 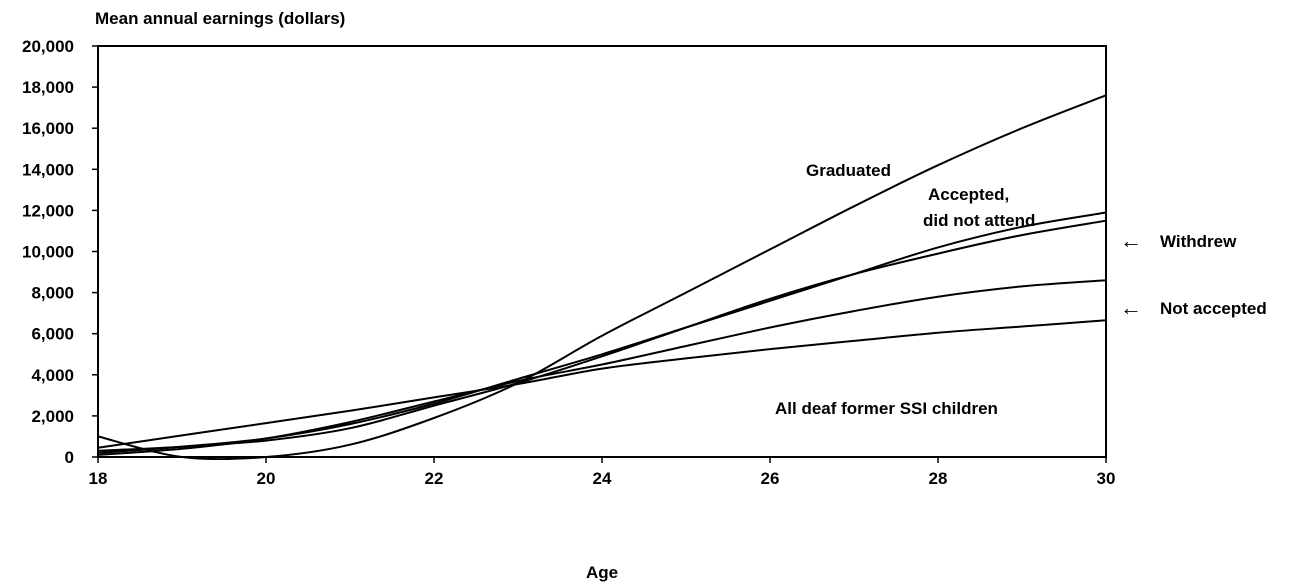 What do you see at coordinates (220, 18) in the screenshot?
I see `y-axis-title: Mean annual earnings (dollars)` at bounding box center [220, 18].